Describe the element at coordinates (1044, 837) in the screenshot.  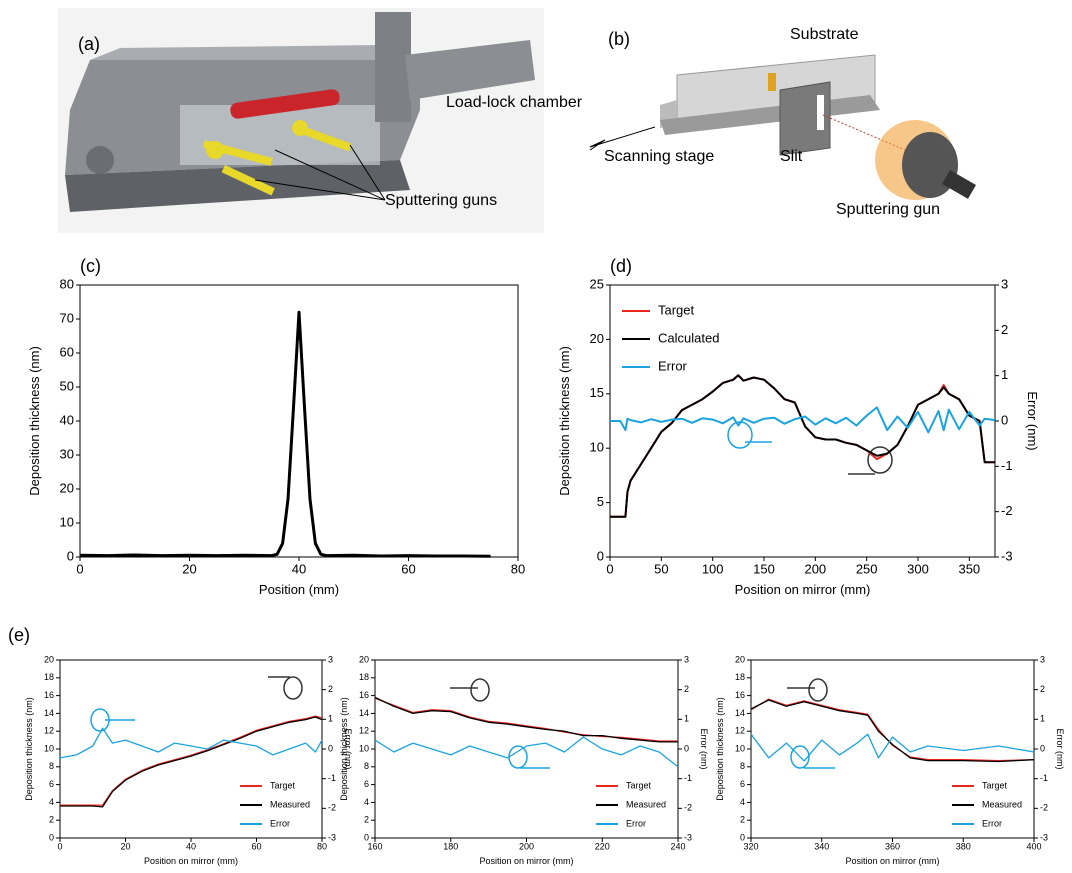
I see `y2-tick-label: -3` at that location.